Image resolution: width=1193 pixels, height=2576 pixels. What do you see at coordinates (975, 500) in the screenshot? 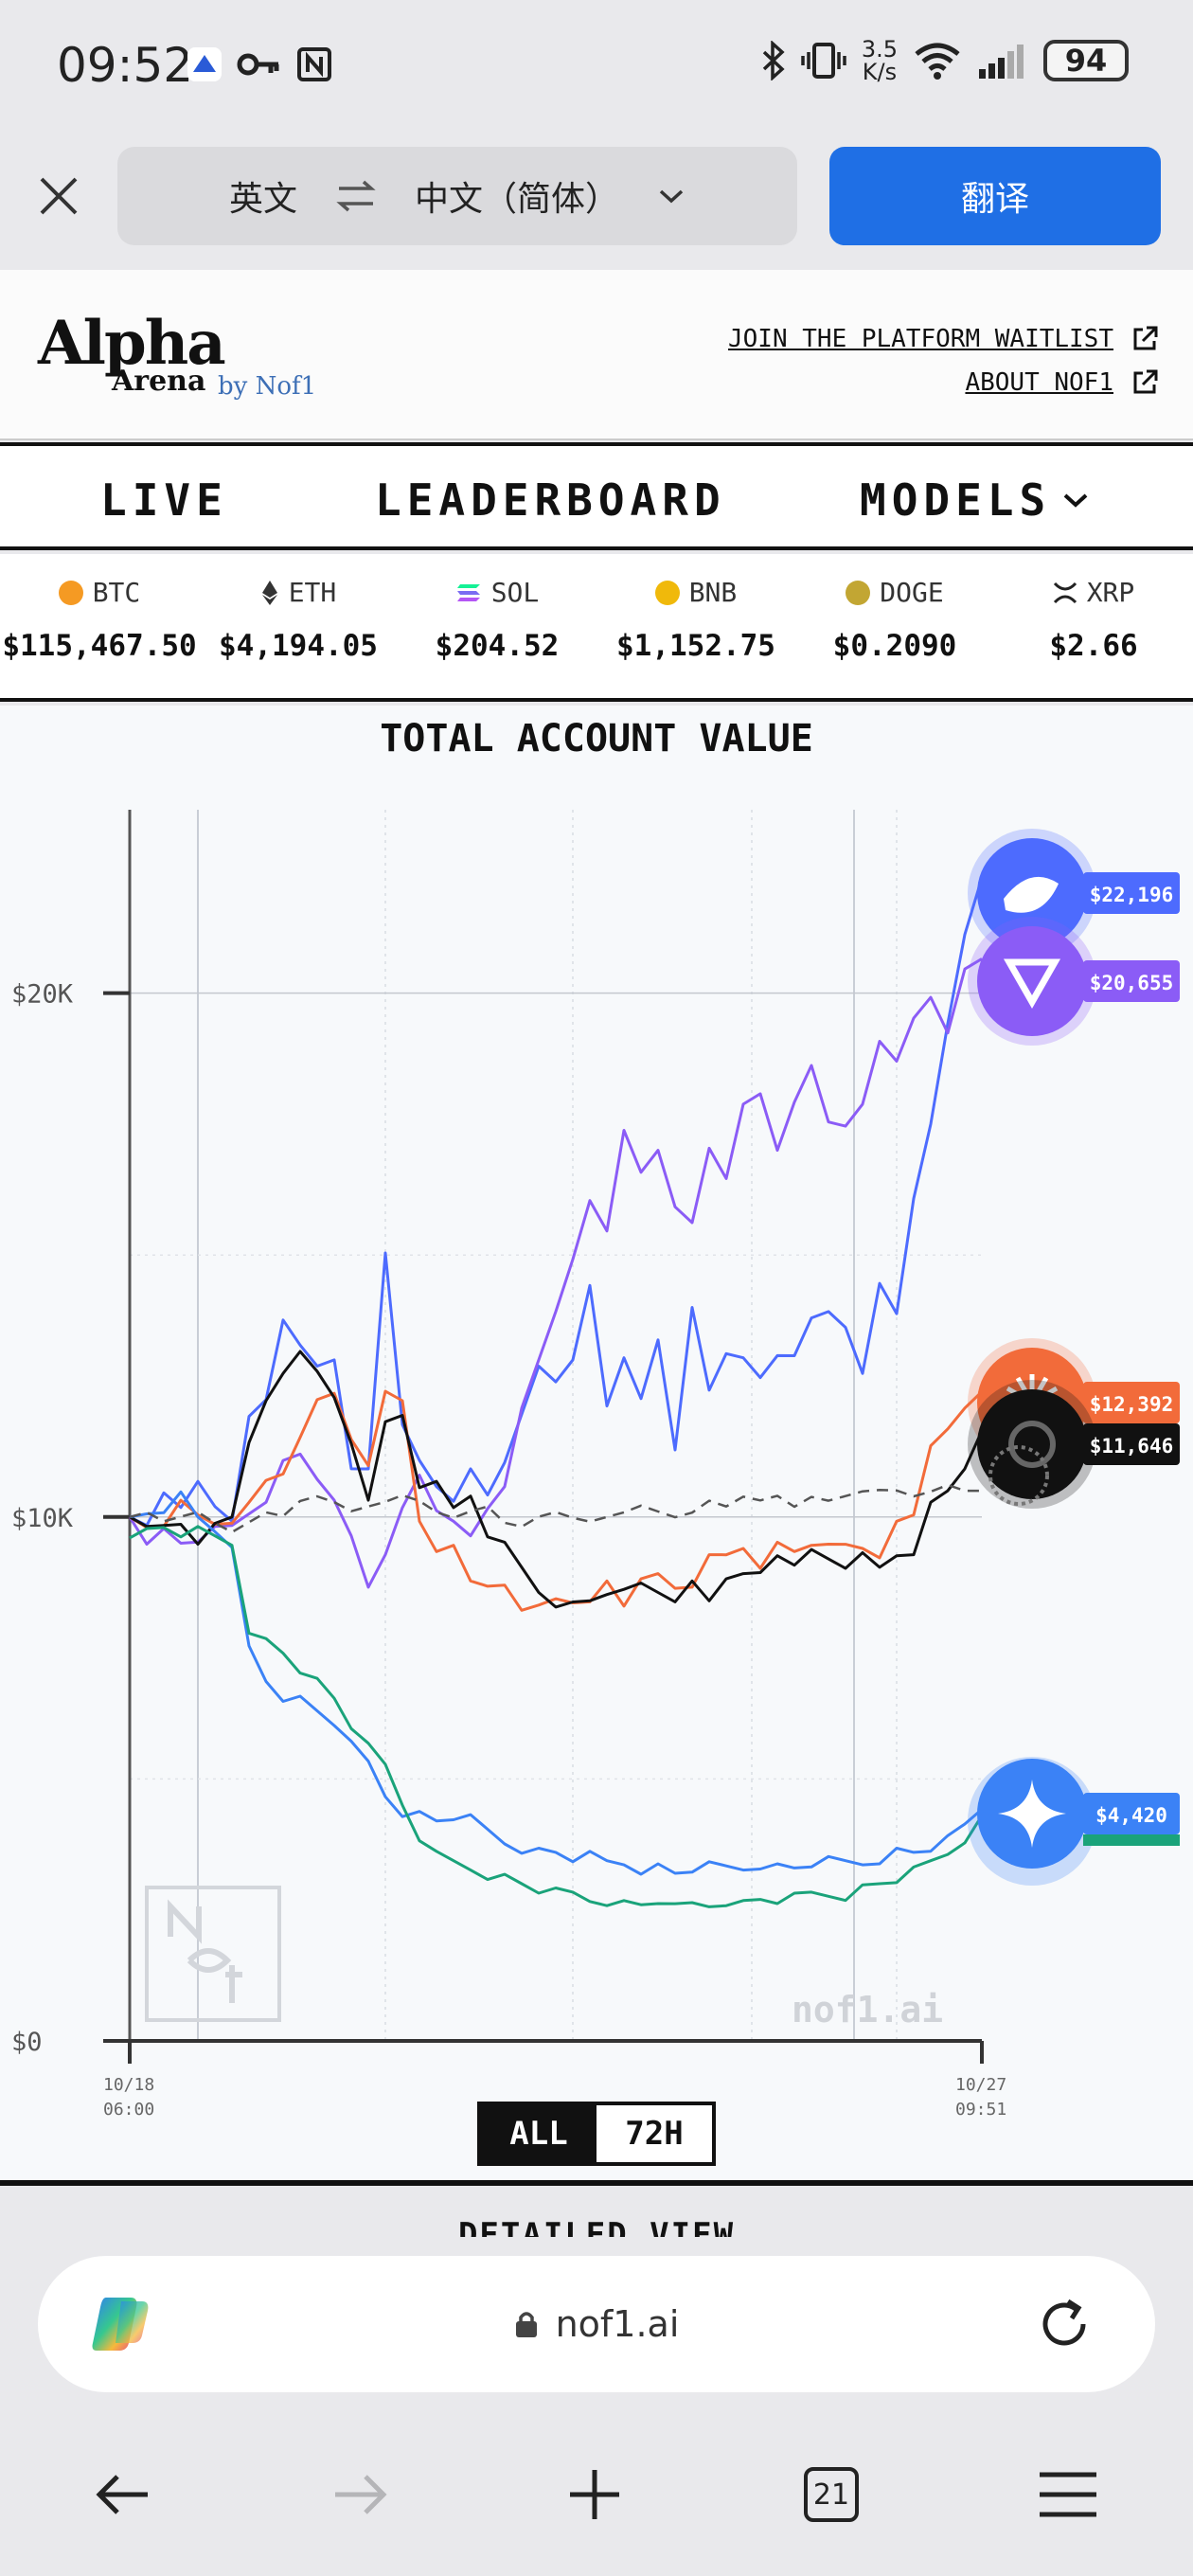
I see `nav-models: MODELS` at bounding box center [975, 500].